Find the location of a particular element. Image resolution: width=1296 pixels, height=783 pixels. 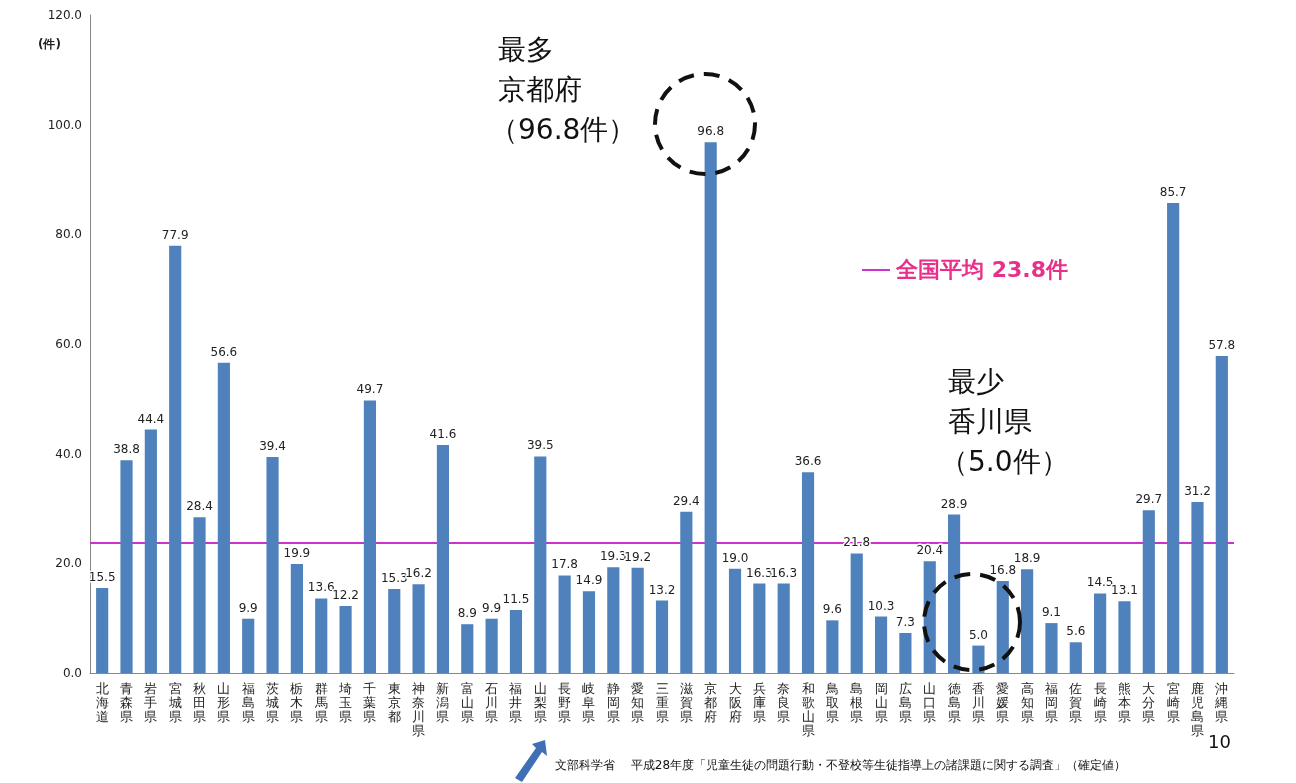

x-tick-label: 佐賀県 is located at coordinates (1076, 702).